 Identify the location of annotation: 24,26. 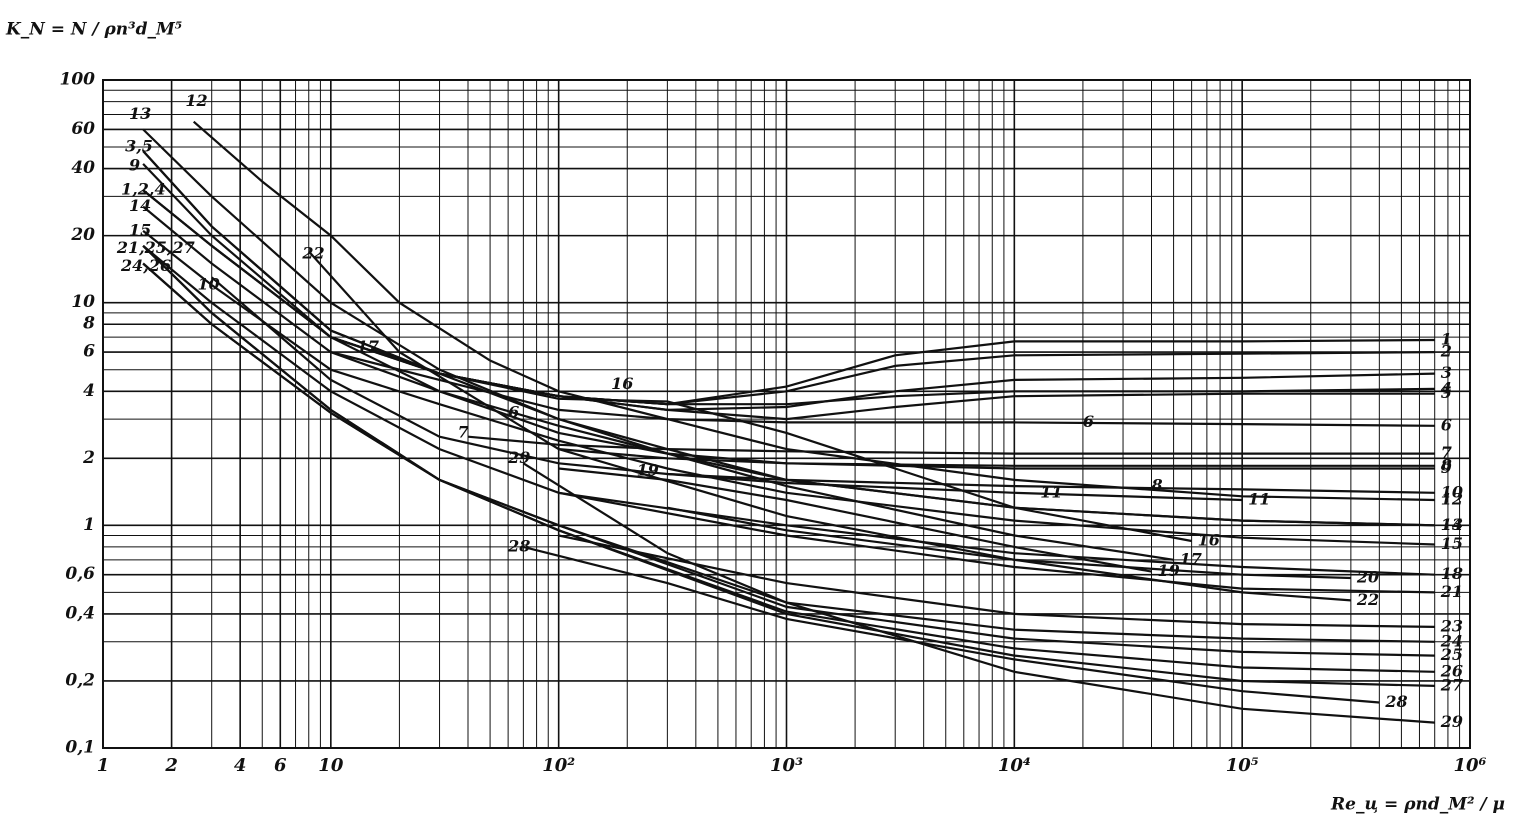
(145, 265).